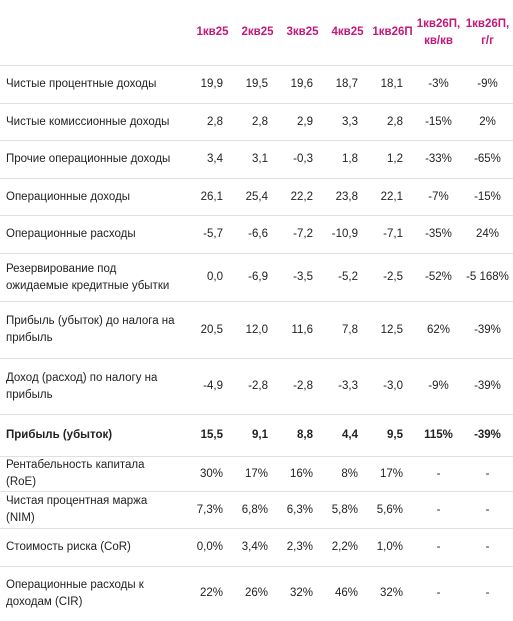 Image resolution: width=513 pixels, height=621 pixels. I want to click on row-label: Чистая процентная маржа (NIM), so click(95, 510).